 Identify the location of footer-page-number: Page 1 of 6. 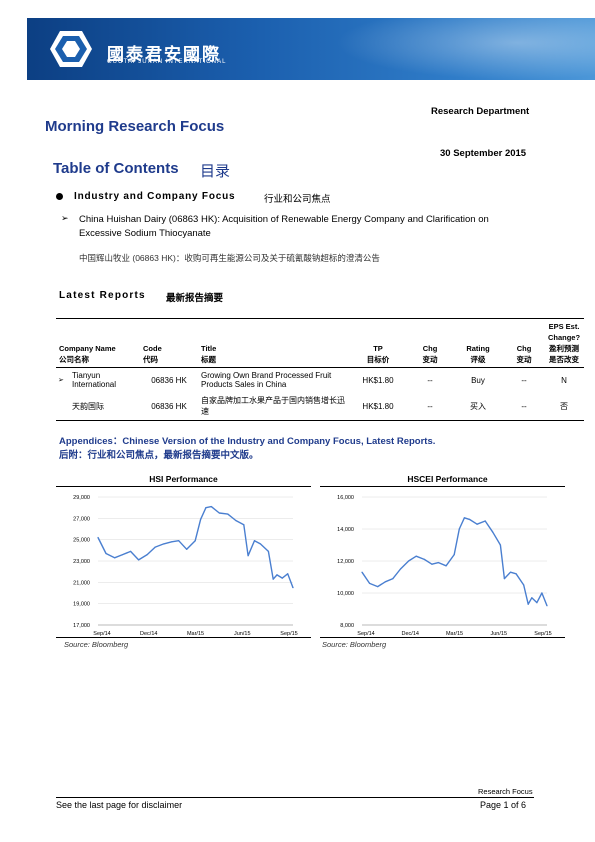
(503, 805).